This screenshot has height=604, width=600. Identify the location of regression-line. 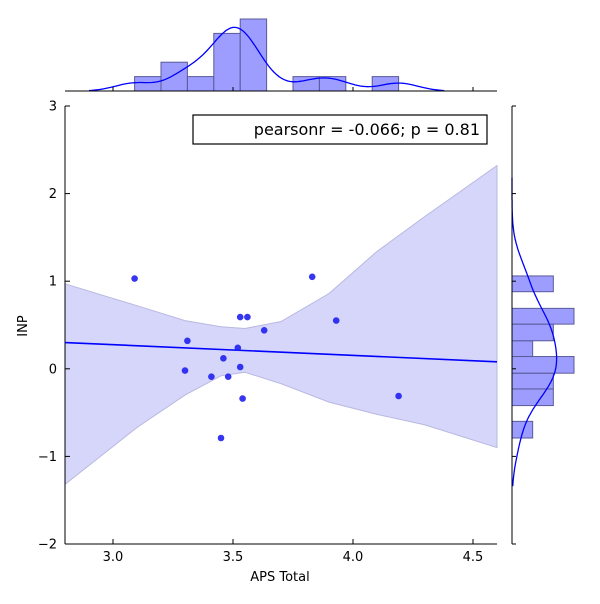
(281, 352).